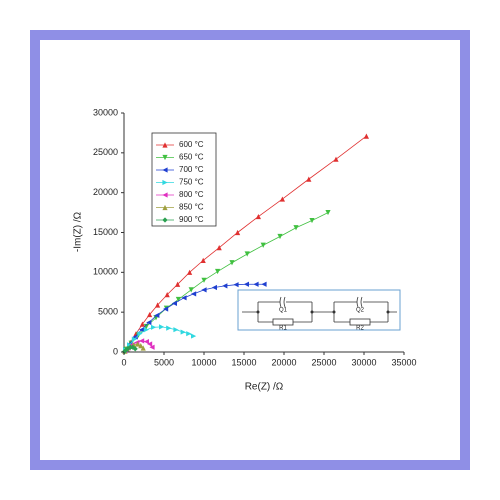 This screenshot has height=500, width=500. I want to click on y-tick-label: 10000, so click(105, 272).